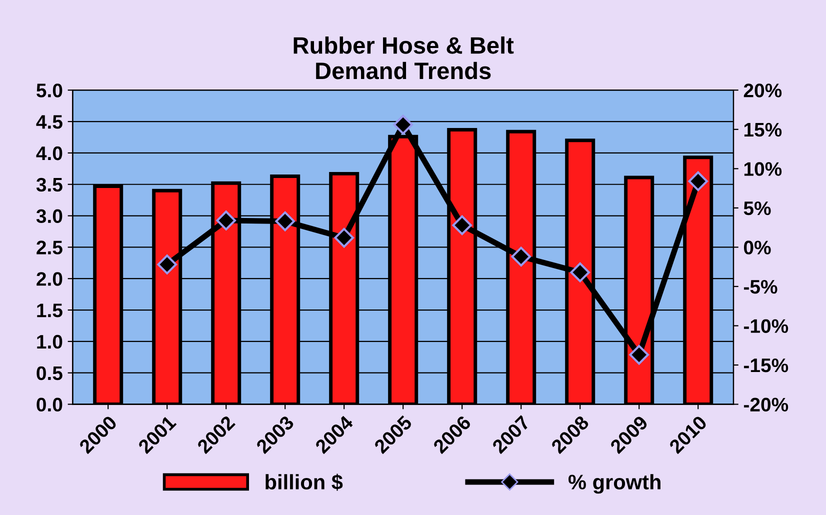  Describe the element at coordinates (49, 247) in the screenshot. I see `y-tick-label: 2.5` at that location.